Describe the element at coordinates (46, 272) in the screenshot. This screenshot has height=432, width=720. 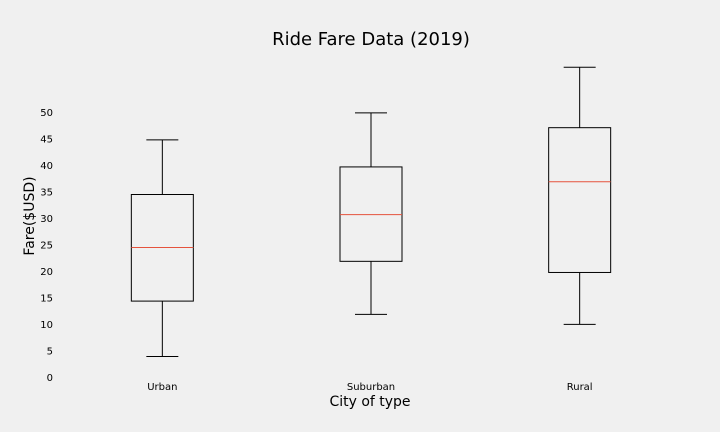
I see `y-tick-label: 20` at that location.